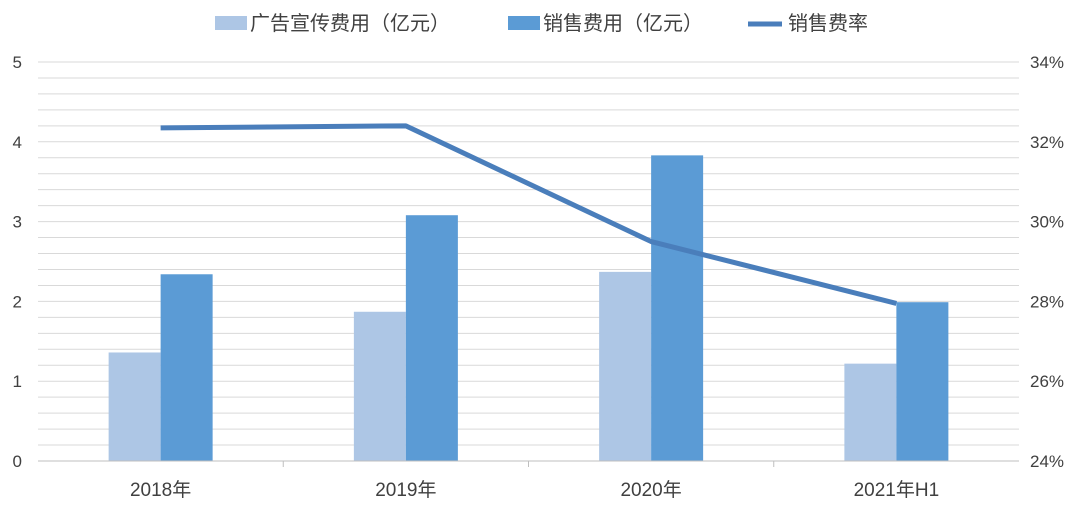 Image resolution: width=1080 pixels, height=516 pixels. I want to click on left-tick-label: 3, so click(17, 222).